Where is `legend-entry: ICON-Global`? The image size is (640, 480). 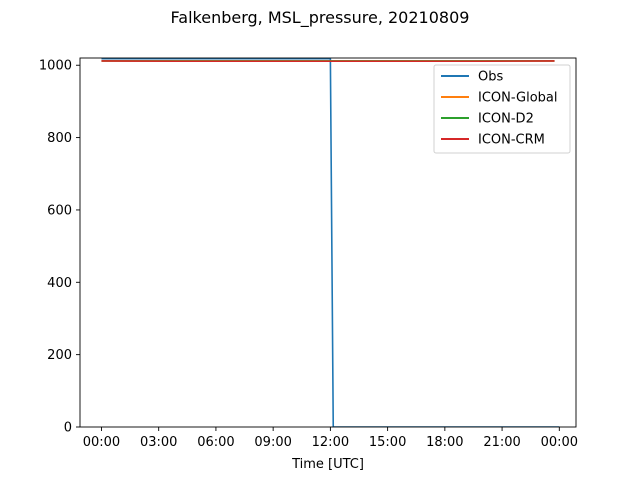 legend-entry: ICON-Global is located at coordinates (518, 98).